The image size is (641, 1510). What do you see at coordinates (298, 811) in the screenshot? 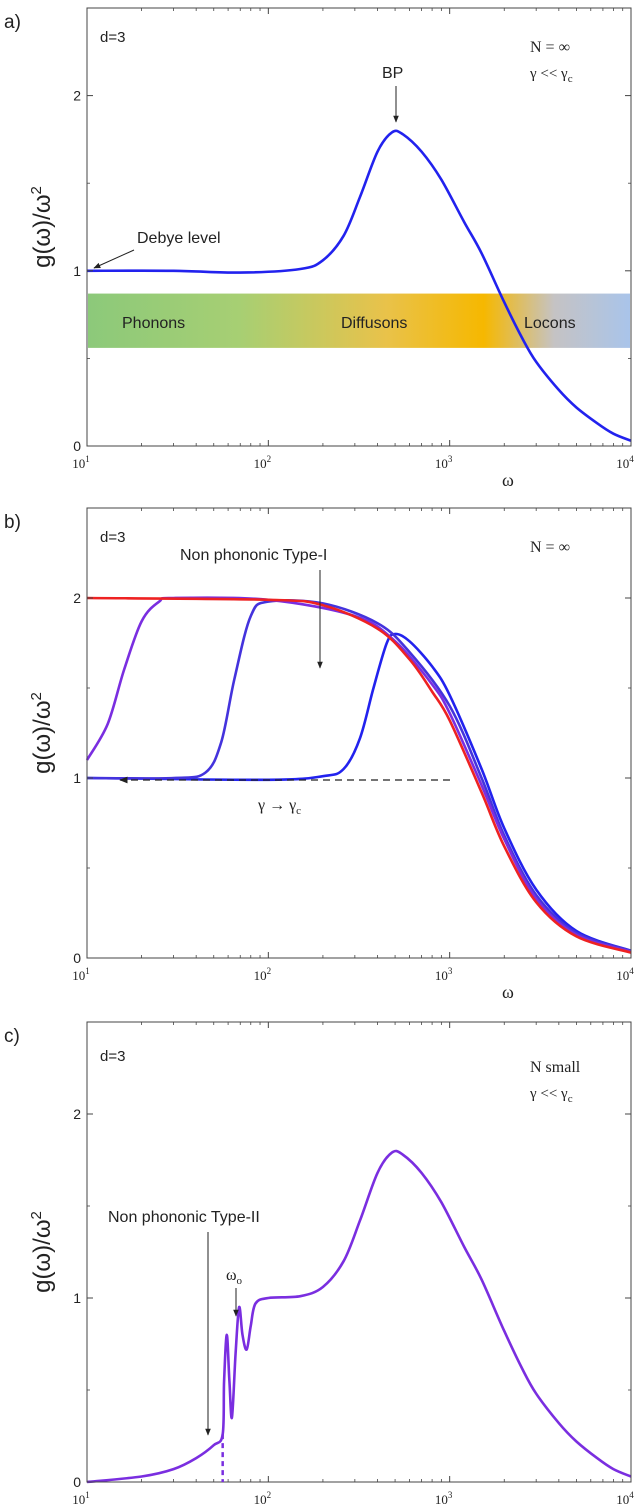
I see `gamma-arrow-sub: c` at bounding box center [298, 811].